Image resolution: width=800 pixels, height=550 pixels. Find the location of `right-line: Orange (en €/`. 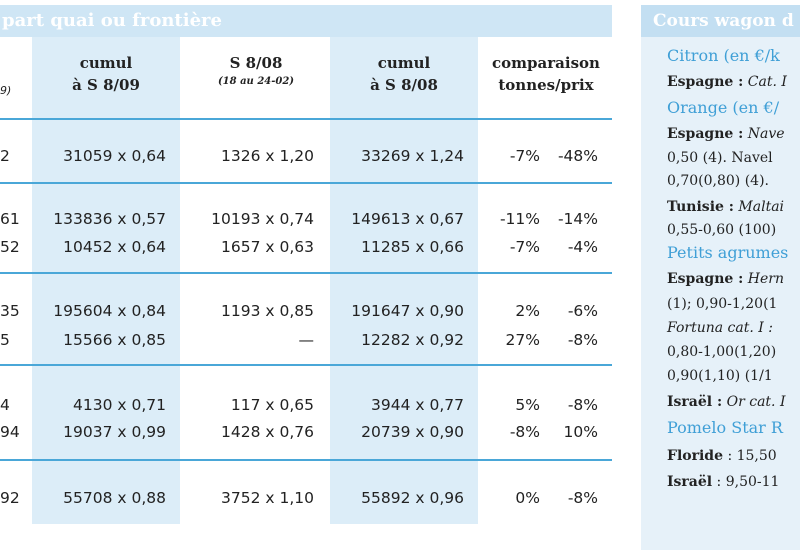

right-line: Orange (en €/ is located at coordinates (723, 107).